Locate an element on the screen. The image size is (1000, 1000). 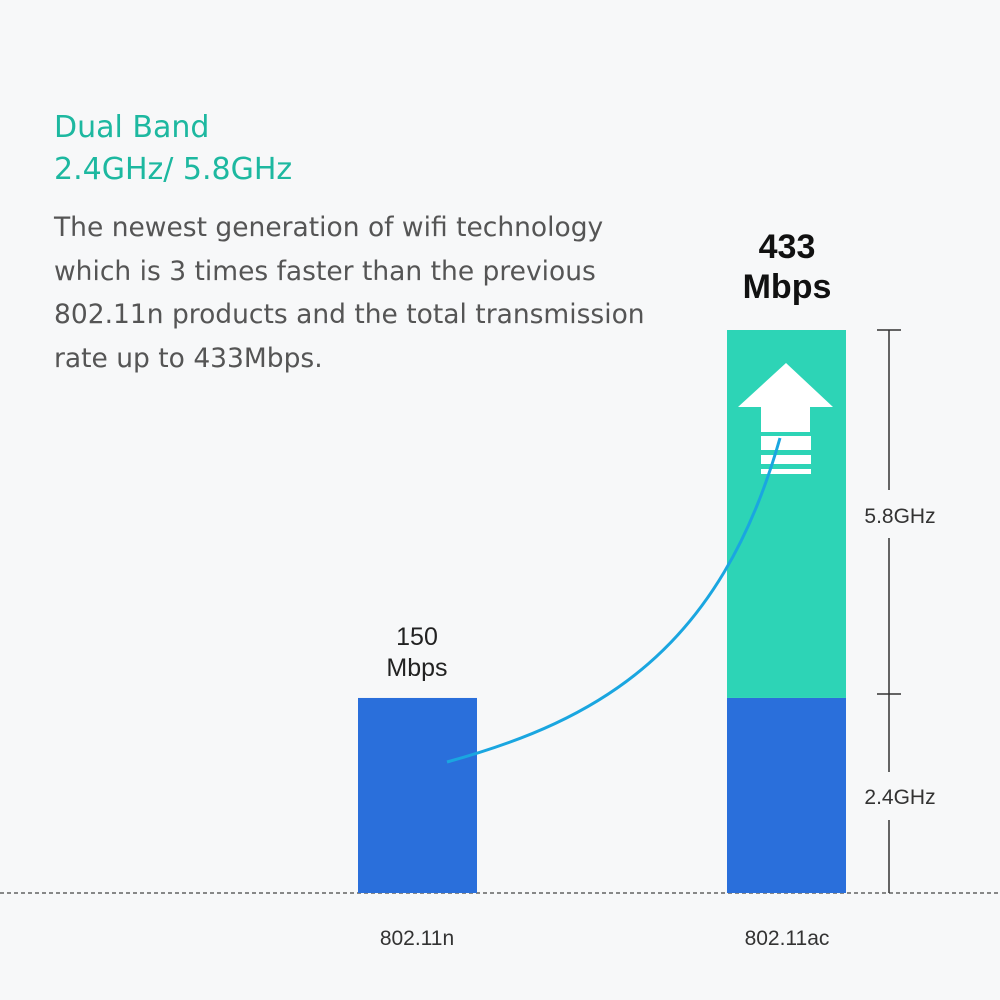
curve-connector is located at coordinates (614, 600).